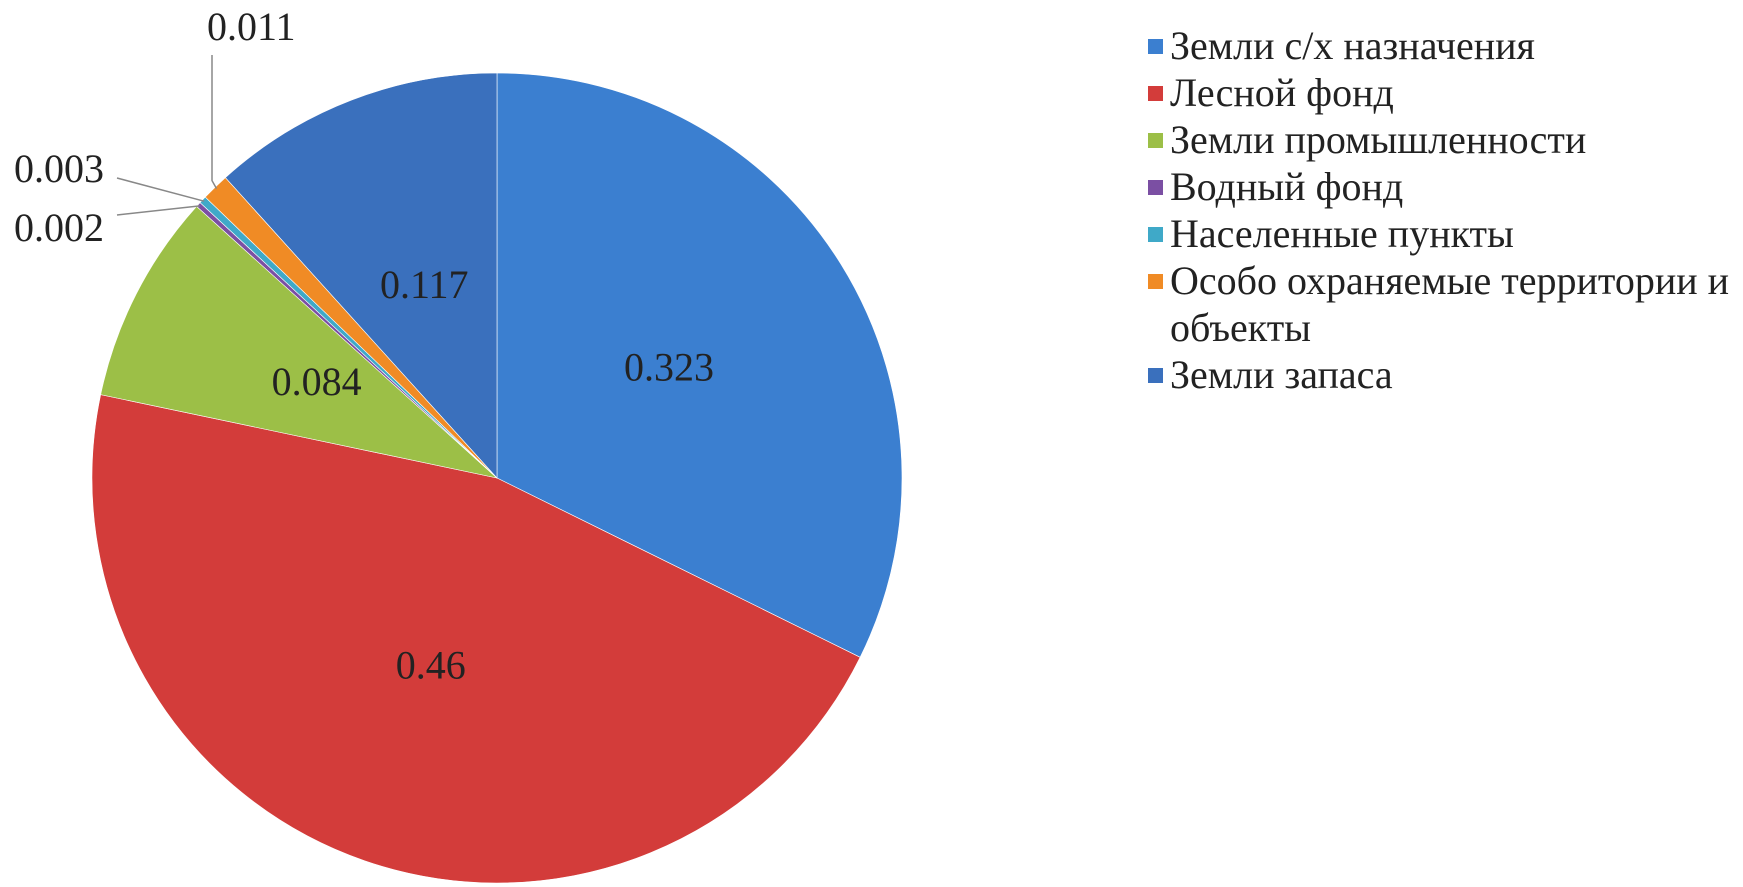 This screenshot has width=1743, height=887. I want to click on data-label: 0.323, so click(669, 366).